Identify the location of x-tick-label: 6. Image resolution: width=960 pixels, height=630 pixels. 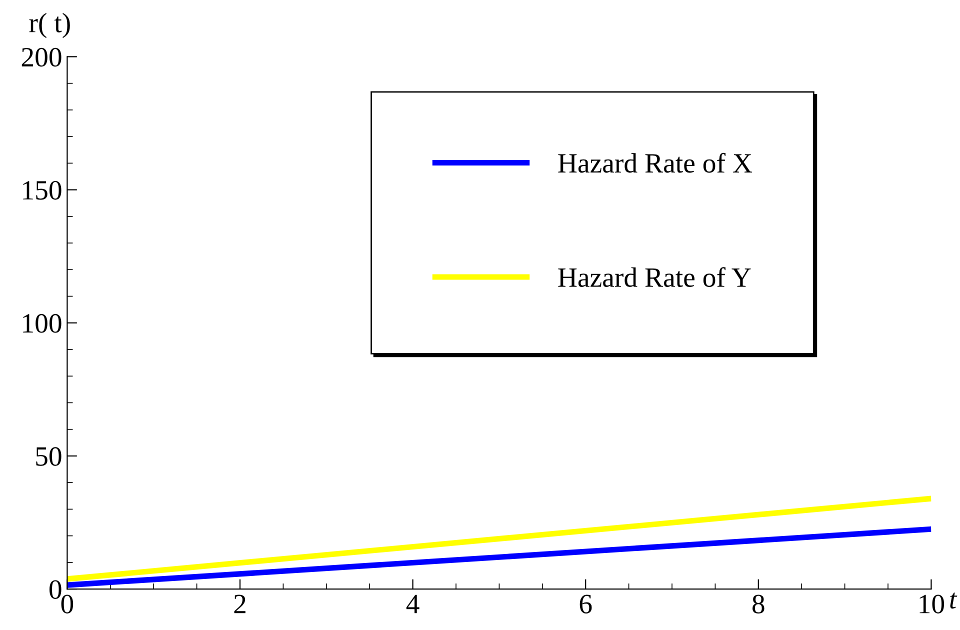
(586, 604).